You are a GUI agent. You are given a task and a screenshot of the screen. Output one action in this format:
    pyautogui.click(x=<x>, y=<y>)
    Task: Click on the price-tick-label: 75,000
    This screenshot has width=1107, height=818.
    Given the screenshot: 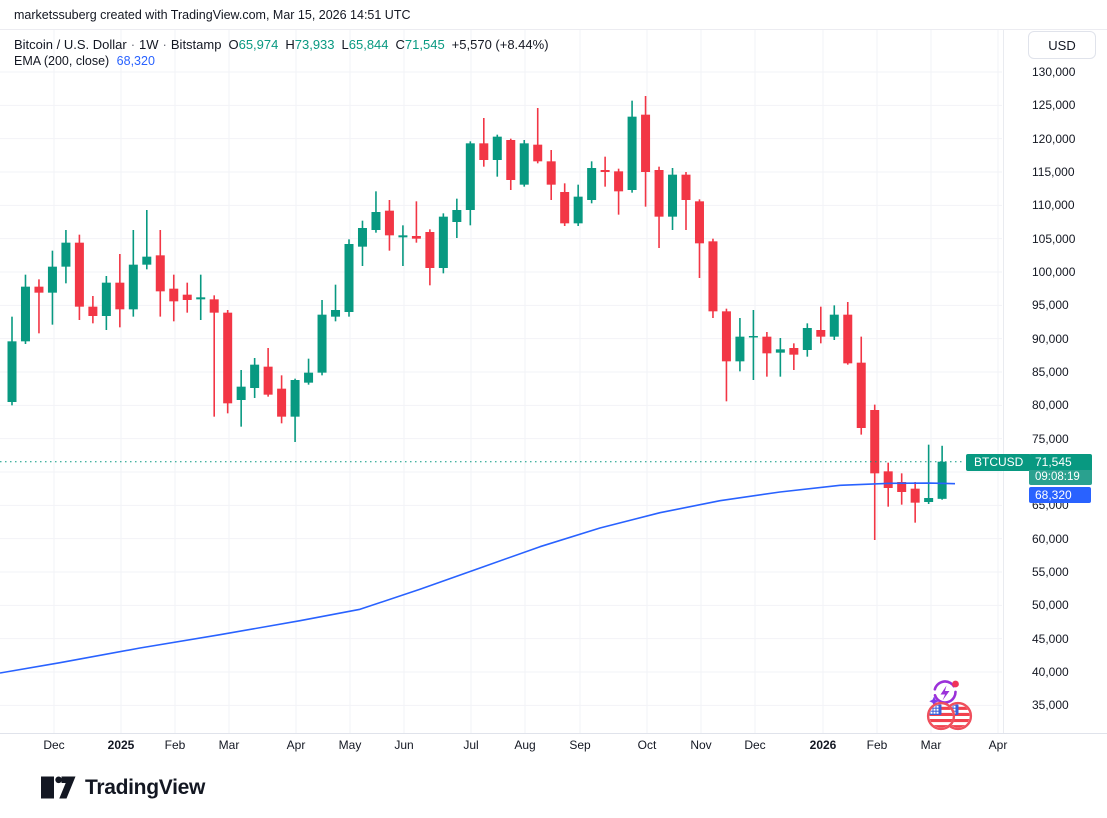 What is the action you would take?
    pyautogui.click(x=1050, y=438)
    